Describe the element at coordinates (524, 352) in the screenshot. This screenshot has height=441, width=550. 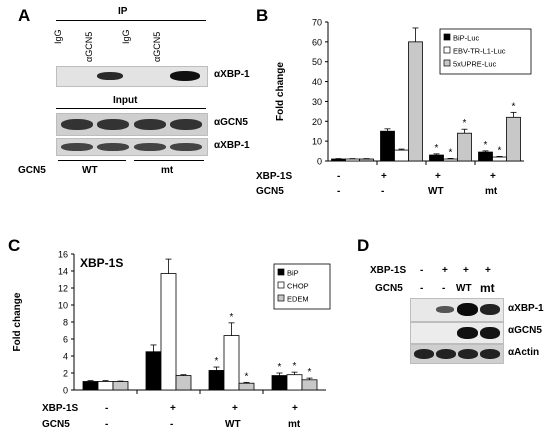
I see `d-label-actin: αActin` at that location.